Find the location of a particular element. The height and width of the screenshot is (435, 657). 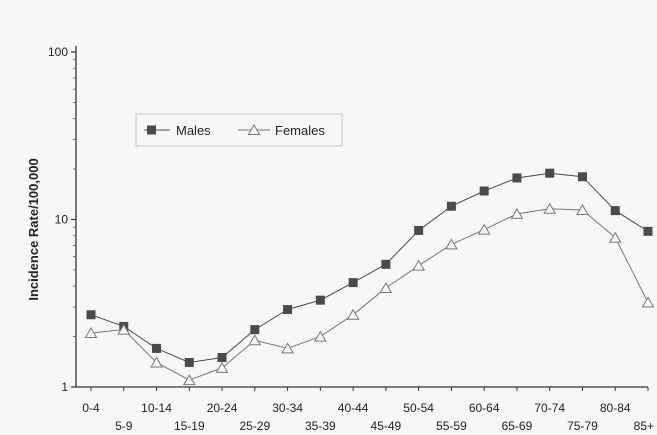

x-tick-label: 85+ is located at coordinates (644, 426).